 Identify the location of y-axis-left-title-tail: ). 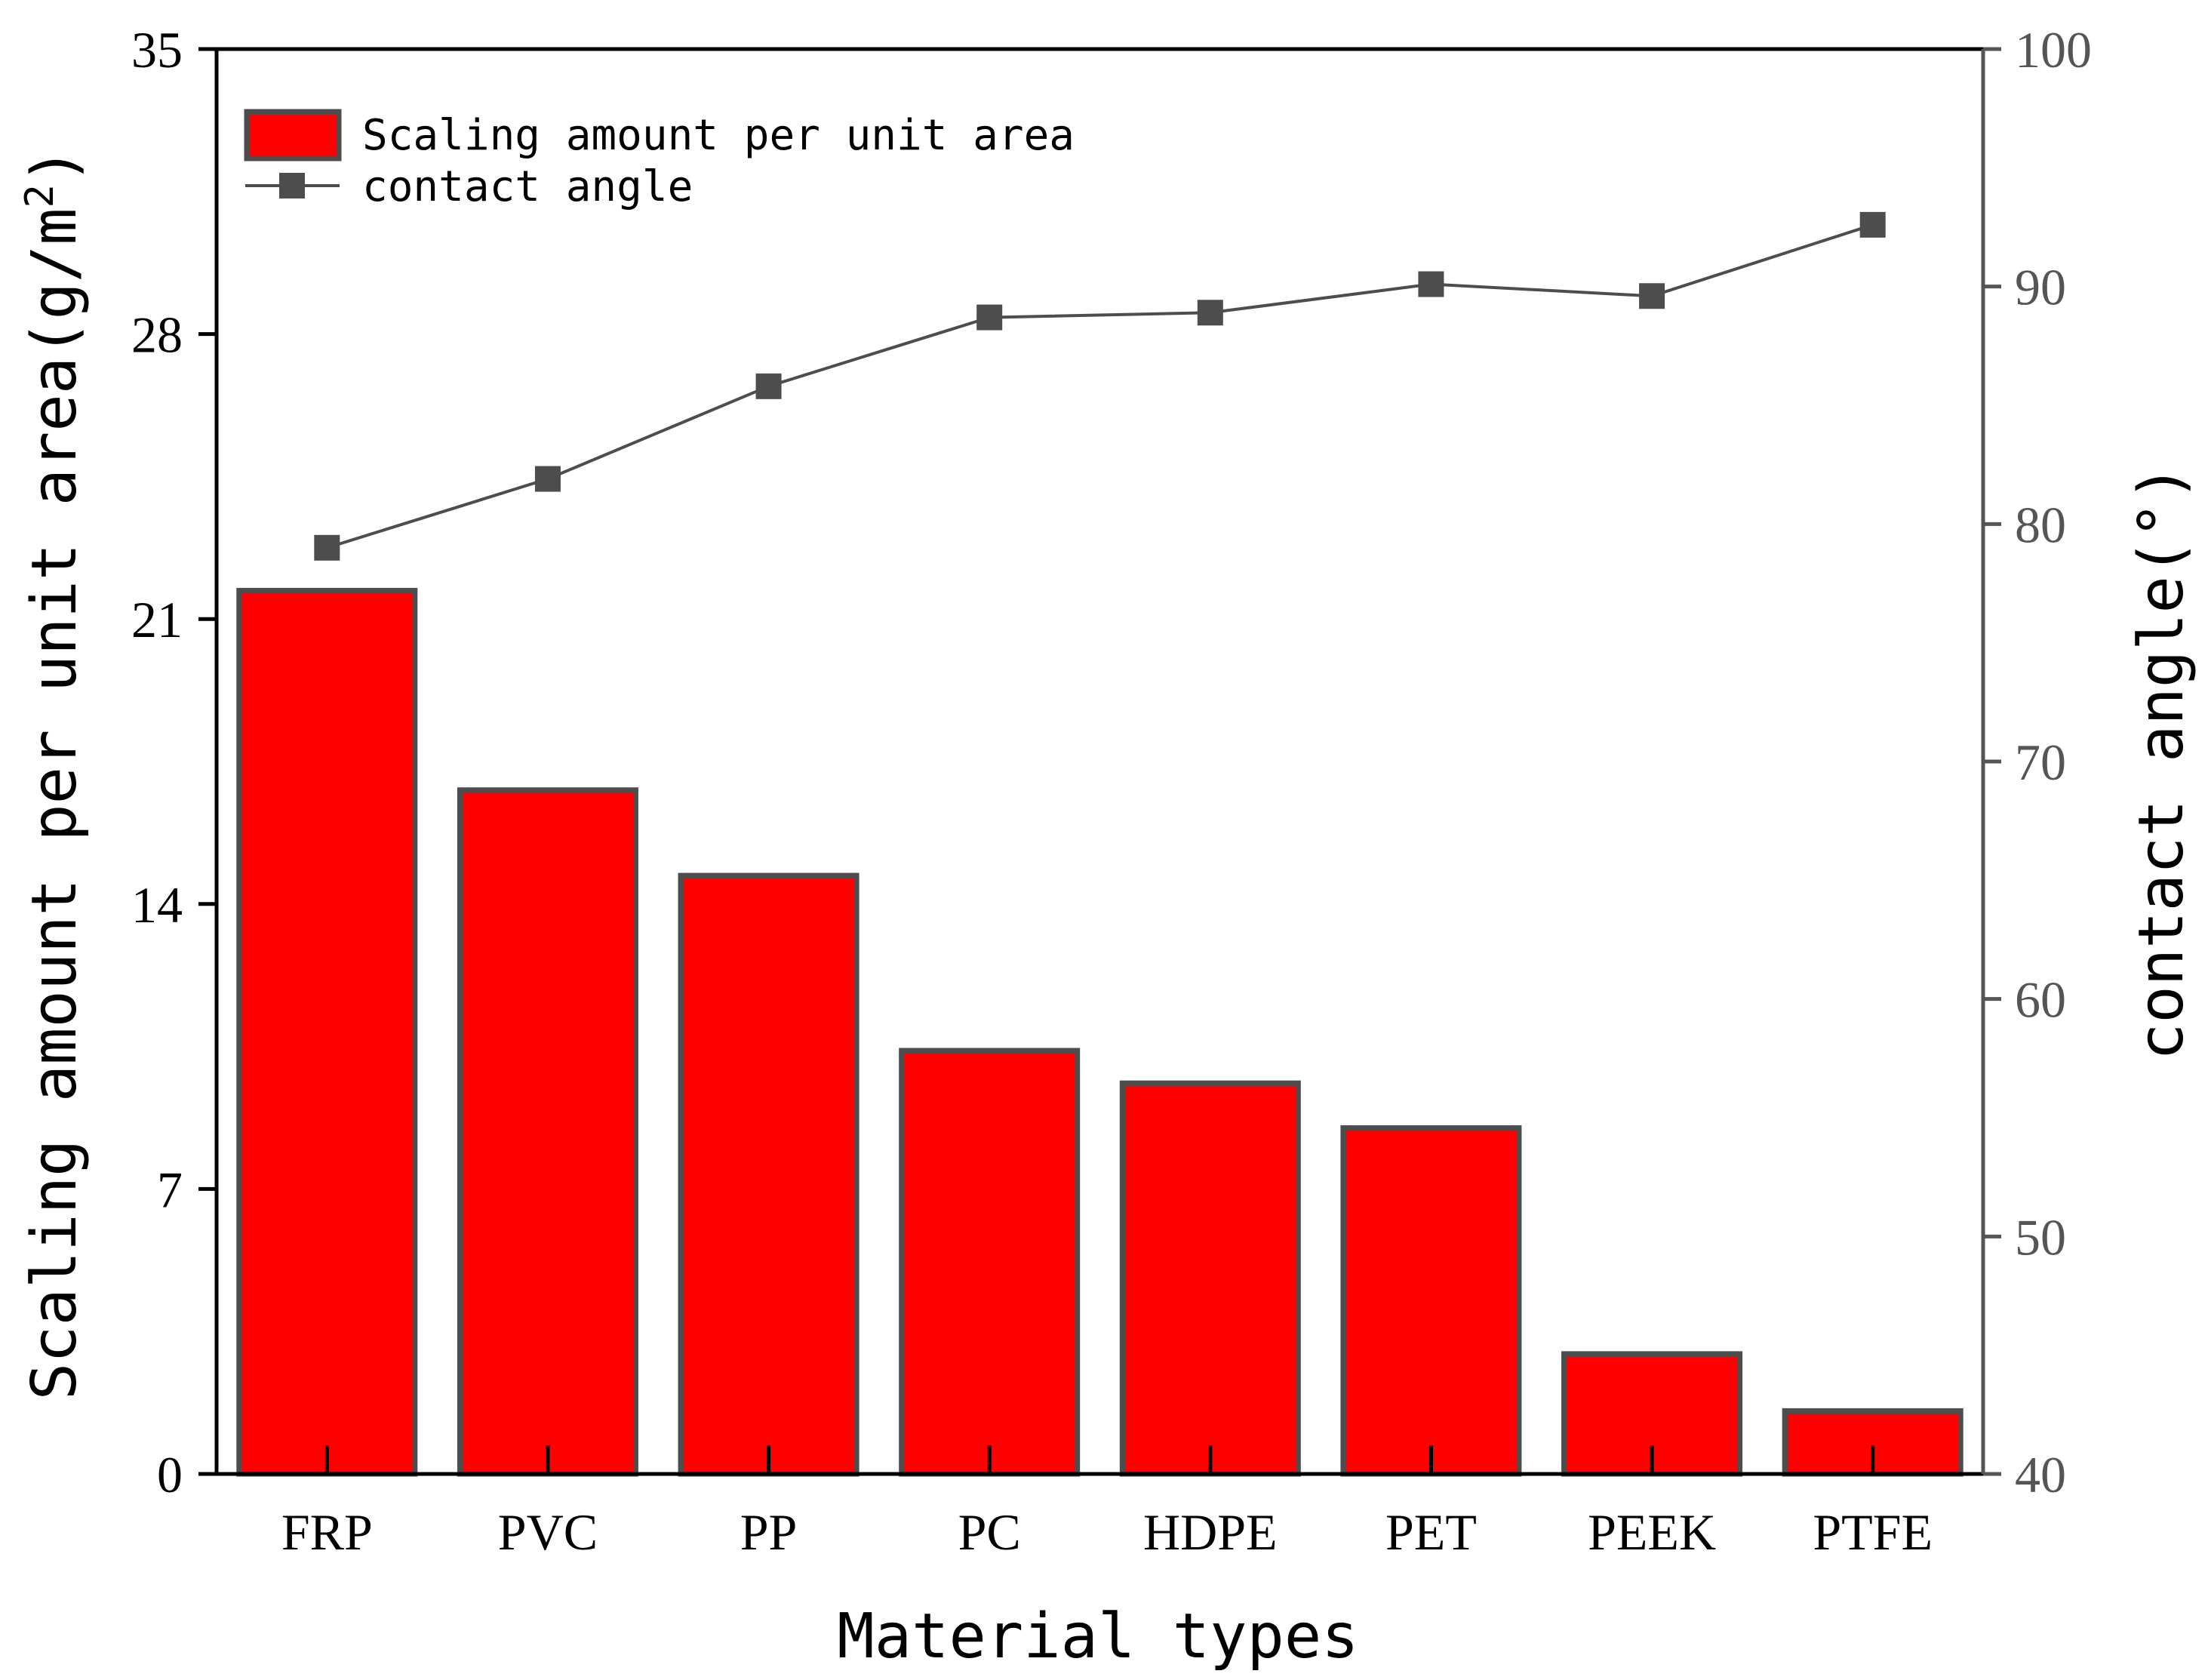
(55, 165).